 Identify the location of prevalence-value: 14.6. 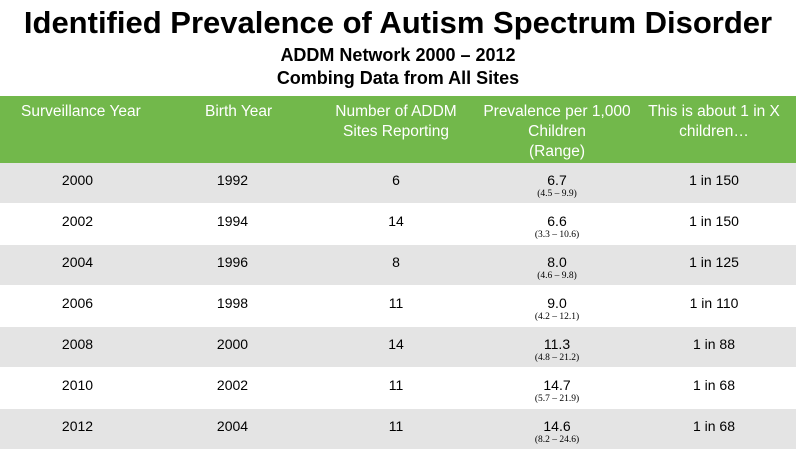
(557, 426).